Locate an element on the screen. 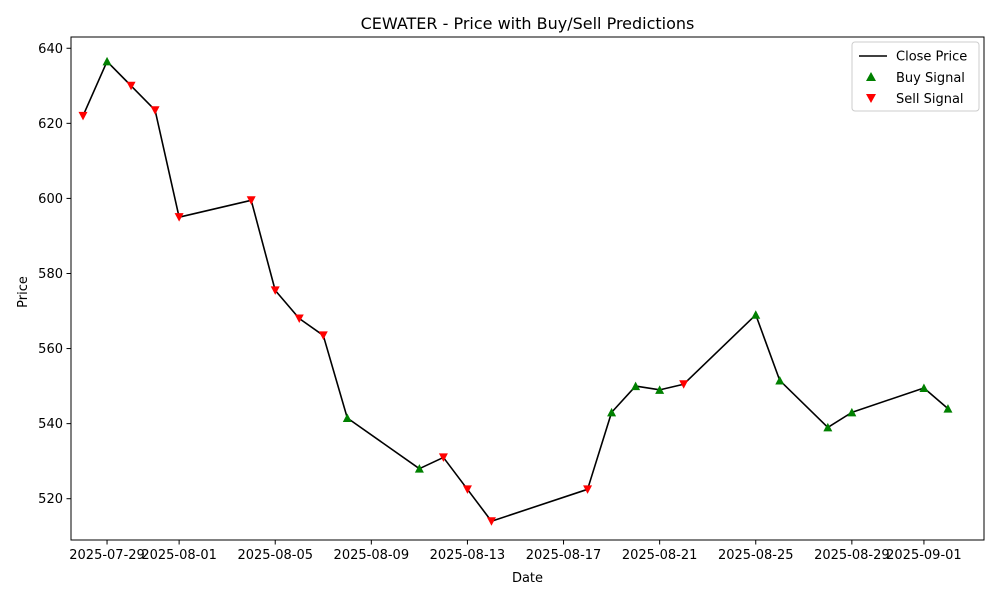 The image size is (1000, 600). y-tick-label: 540 is located at coordinates (50, 424).